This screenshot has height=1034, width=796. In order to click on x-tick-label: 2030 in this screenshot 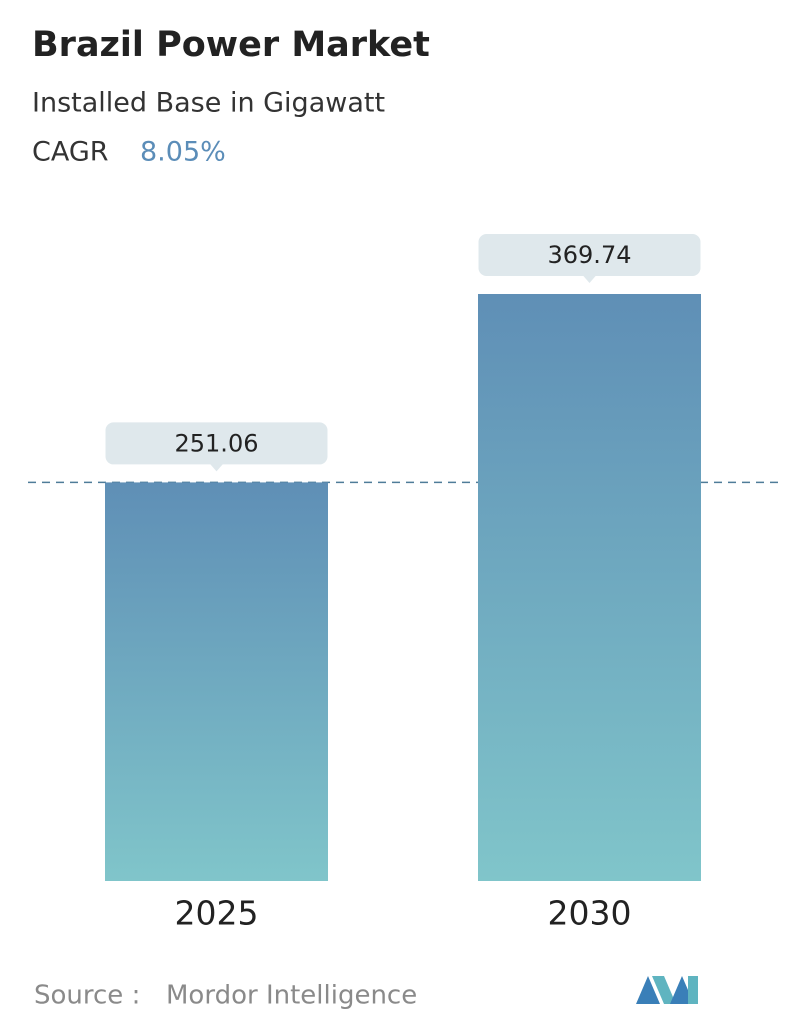, I will do `click(590, 913)`.